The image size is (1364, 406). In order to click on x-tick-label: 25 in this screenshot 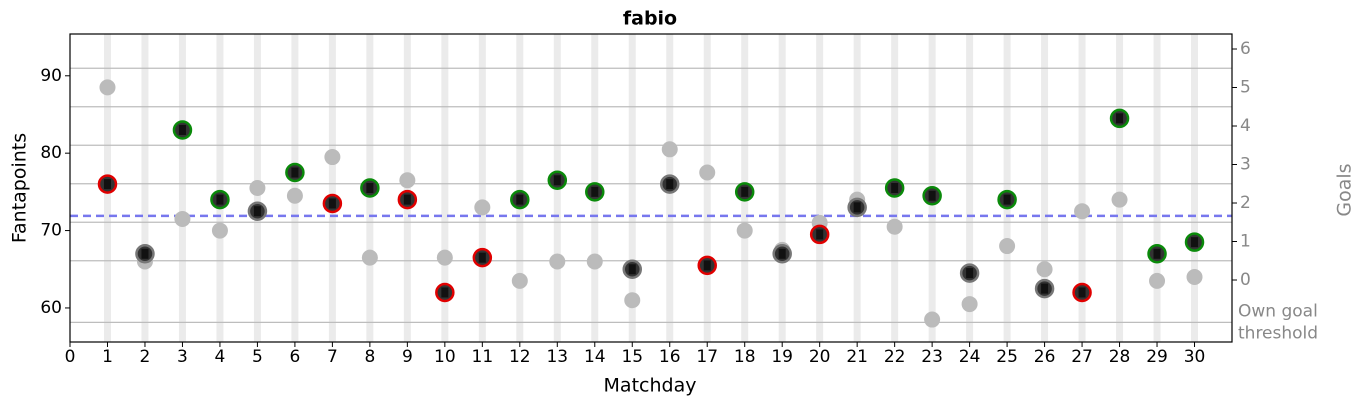, I will do `click(1007, 357)`.